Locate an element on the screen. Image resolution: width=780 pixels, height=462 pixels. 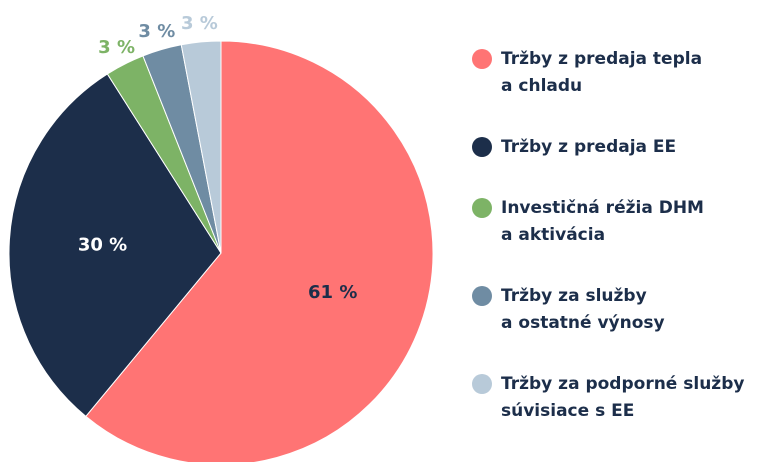
legend-label: Tržby za podporné služby súvisiace s EE is located at coordinates (623, 397).